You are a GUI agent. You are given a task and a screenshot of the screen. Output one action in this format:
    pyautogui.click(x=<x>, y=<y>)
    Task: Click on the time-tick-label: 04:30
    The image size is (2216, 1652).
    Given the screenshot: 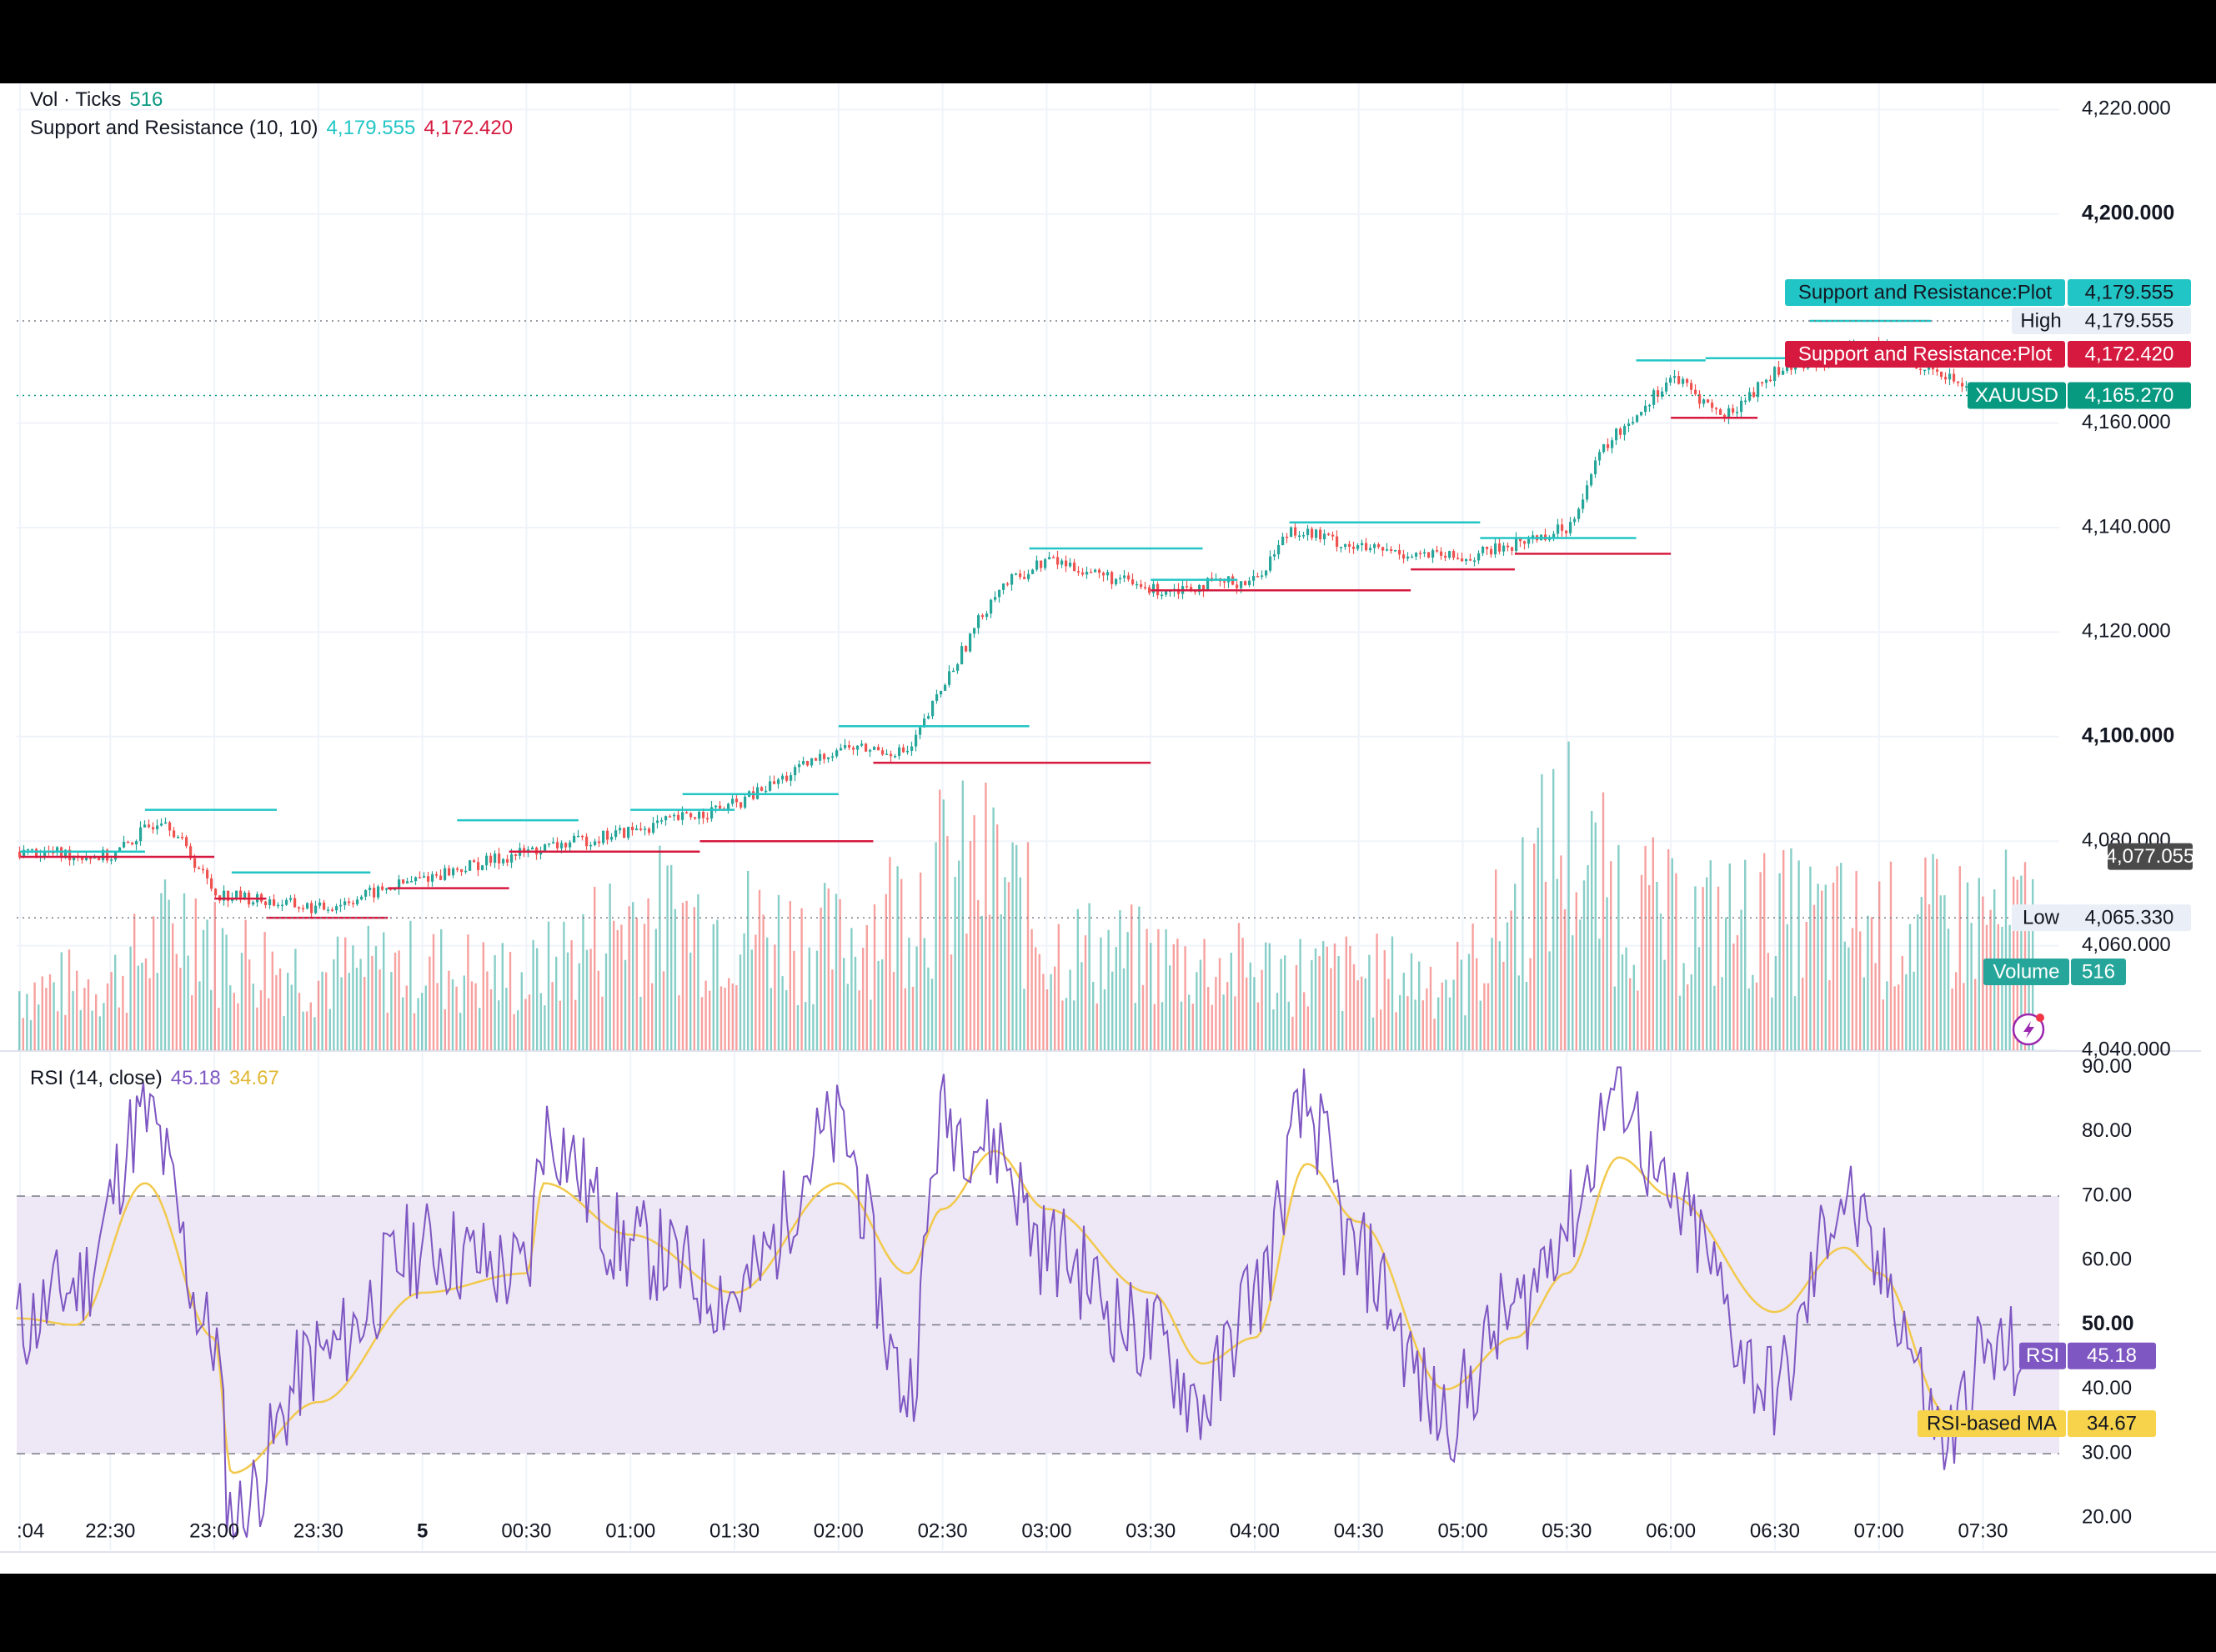 What is the action you would take?
    pyautogui.click(x=1359, y=1530)
    